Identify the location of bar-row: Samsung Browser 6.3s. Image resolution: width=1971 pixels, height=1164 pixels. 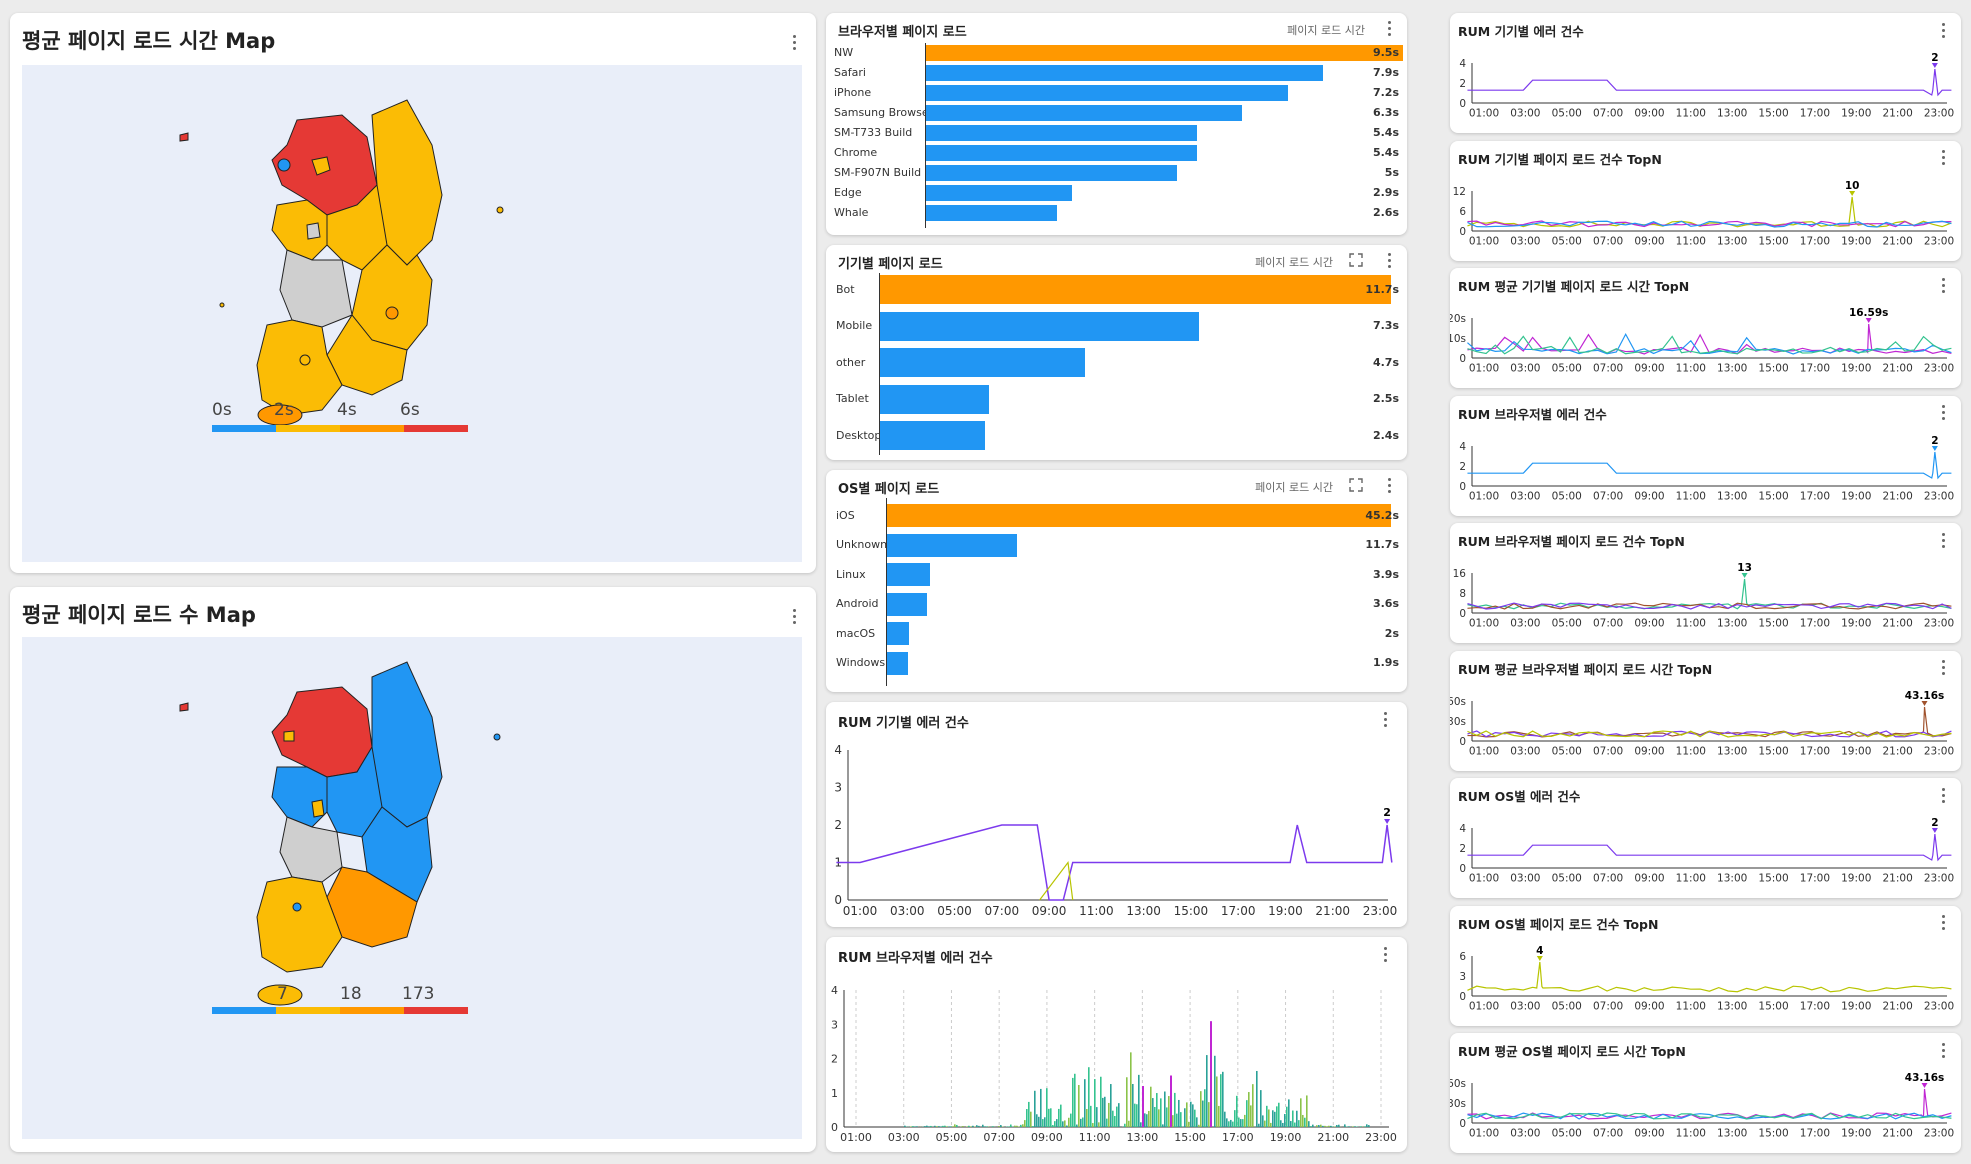
(1116, 113).